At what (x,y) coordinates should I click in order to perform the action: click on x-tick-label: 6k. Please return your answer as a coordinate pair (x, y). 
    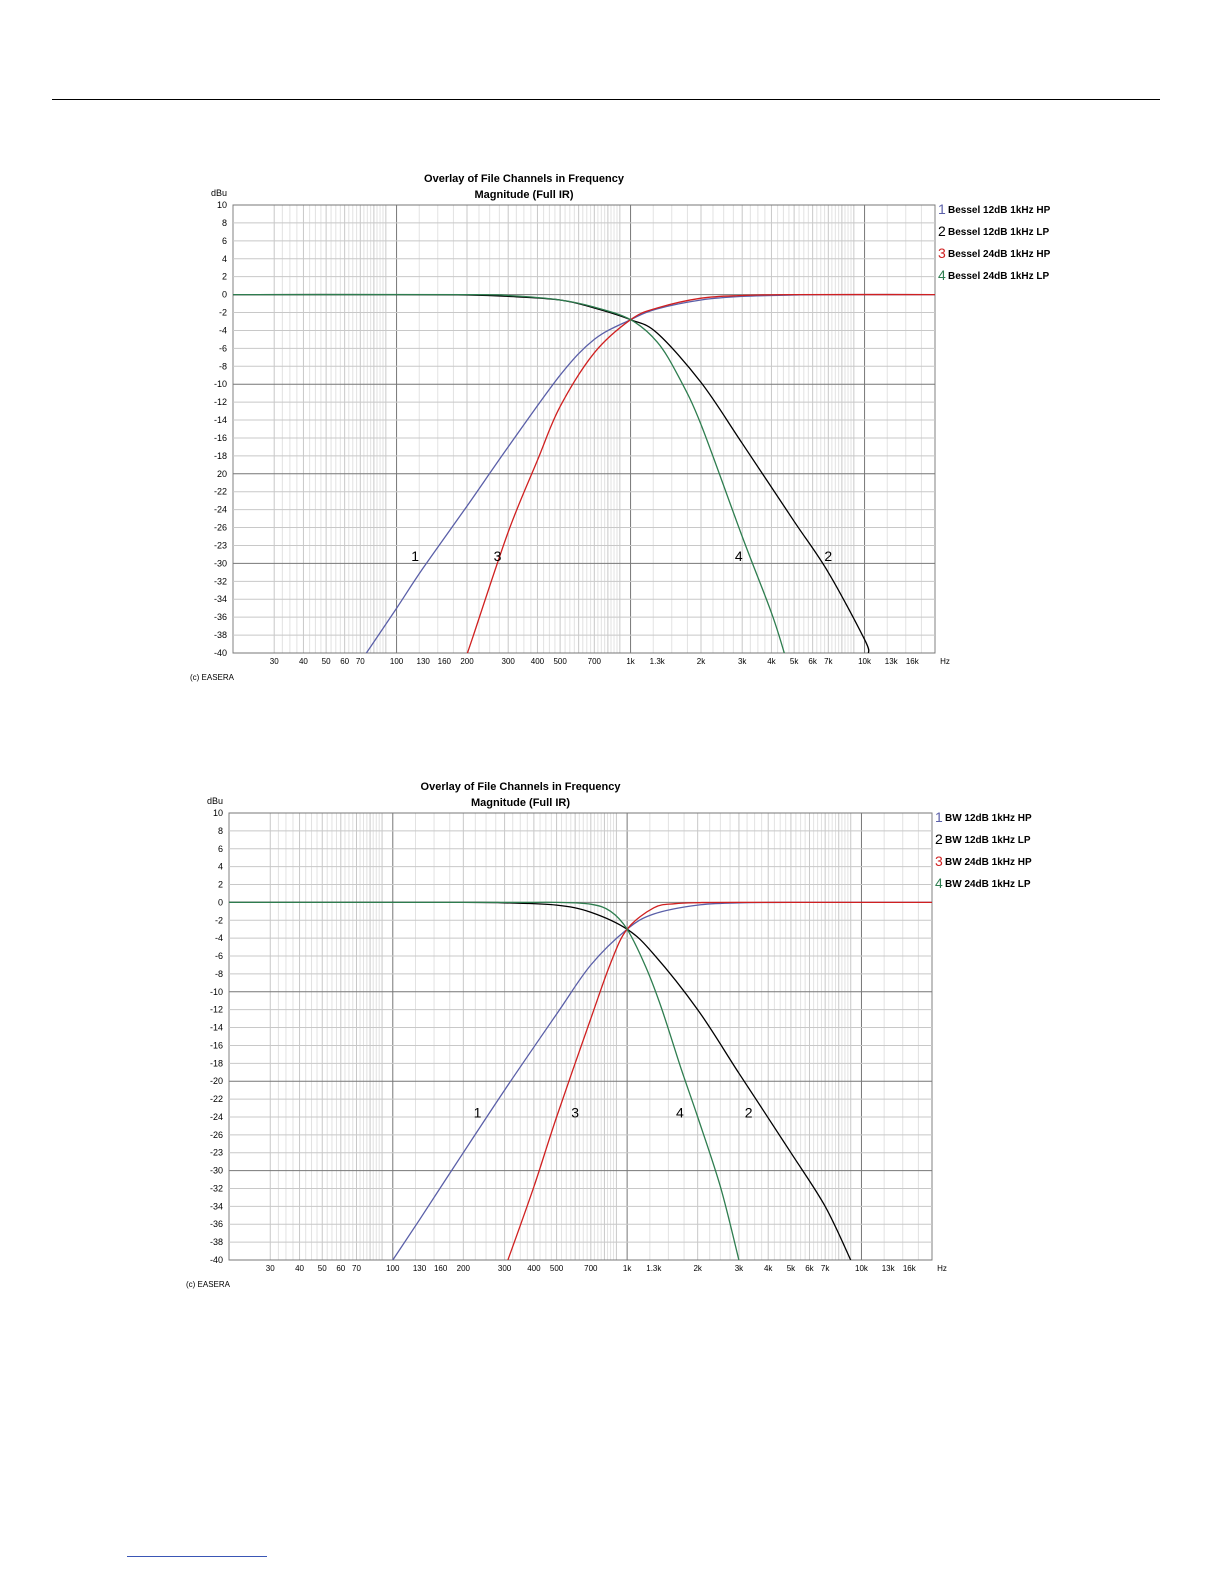
    Looking at the image, I should click on (812, 661).